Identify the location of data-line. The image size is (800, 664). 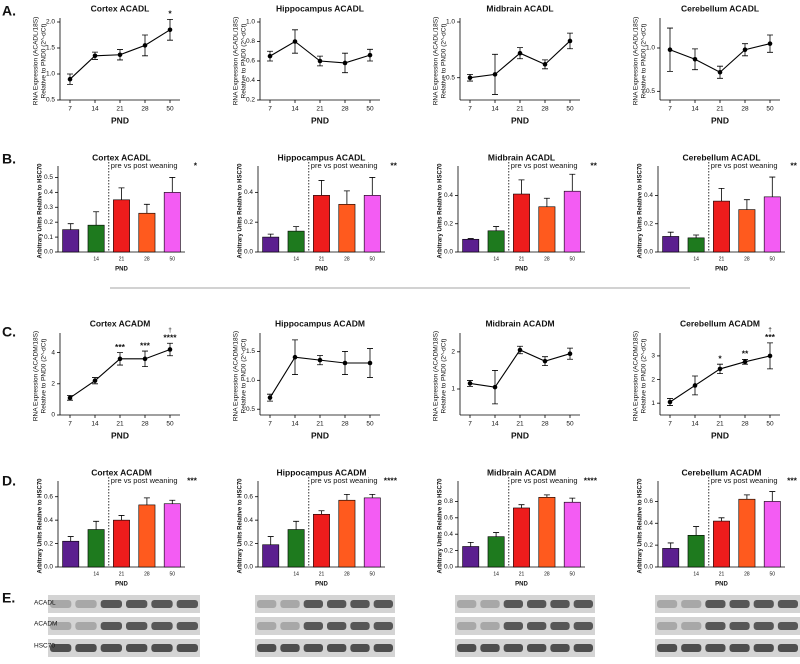
(520, 368).